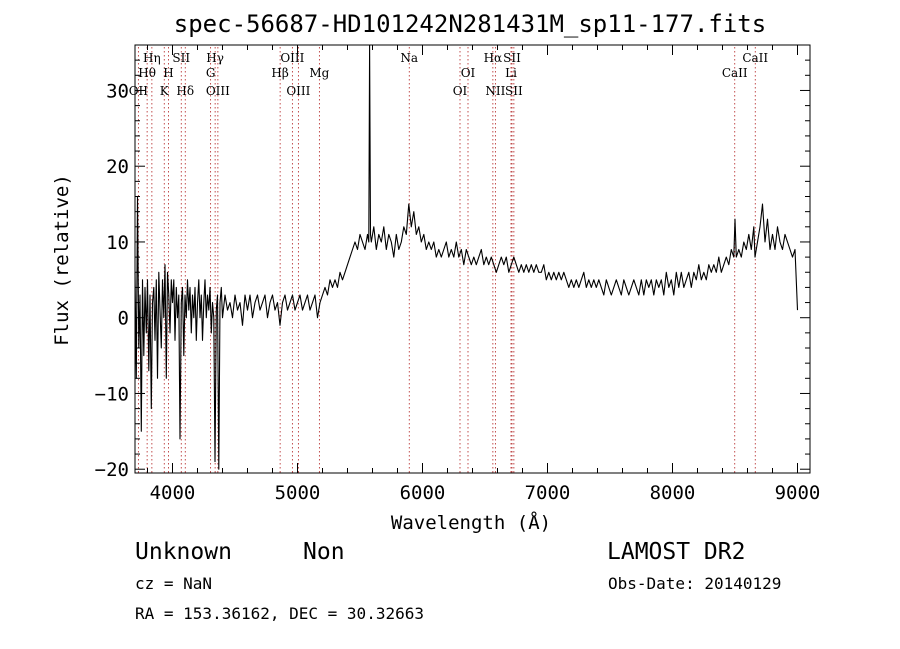 This screenshot has height=649, width=900. I want to click on x-tick-label: 6000, so click(423, 493).